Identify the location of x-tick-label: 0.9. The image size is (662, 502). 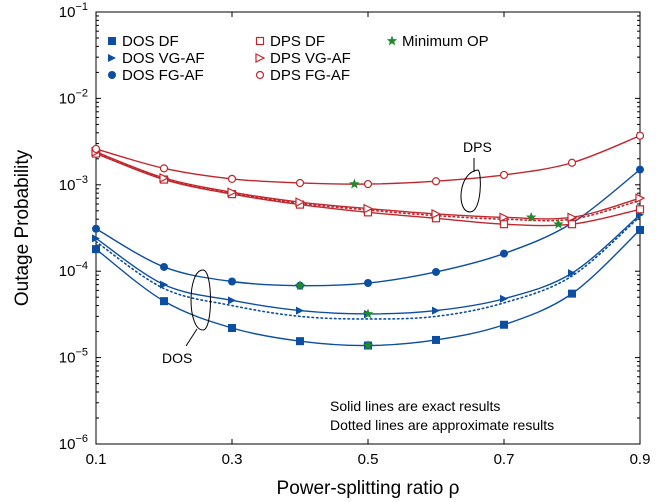
(640, 459).